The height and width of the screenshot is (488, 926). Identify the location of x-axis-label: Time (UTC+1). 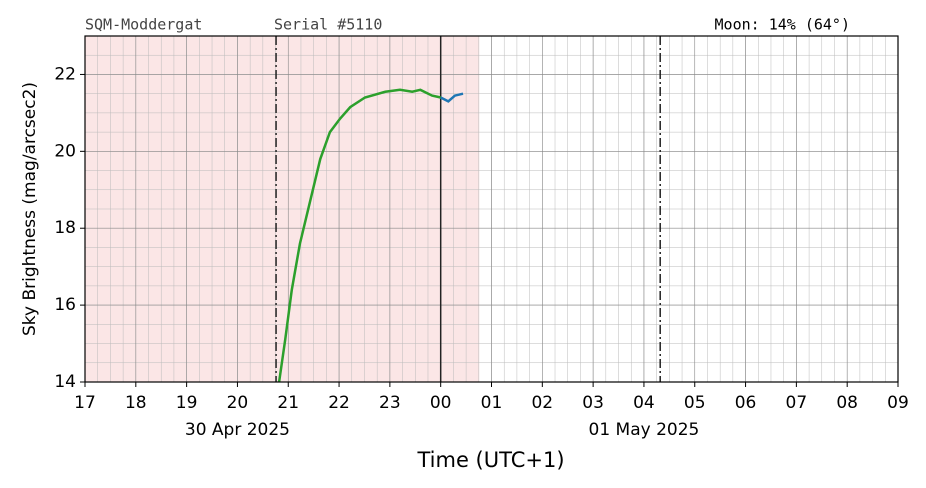
(490, 460).